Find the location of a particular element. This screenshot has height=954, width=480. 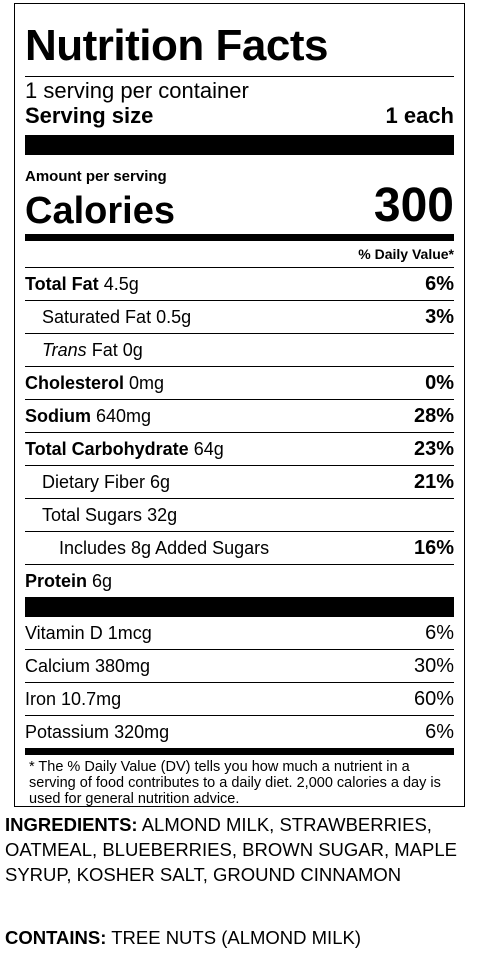

nutrient-row-total-sugars: Total Sugars 32g is located at coordinates (239, 515).